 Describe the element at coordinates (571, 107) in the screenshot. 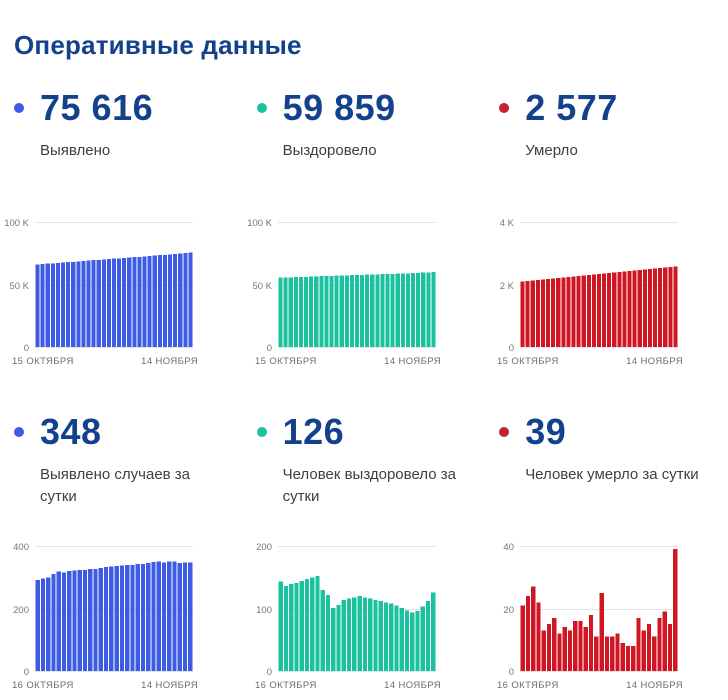

I see `stat-value: 2 577` at that location.